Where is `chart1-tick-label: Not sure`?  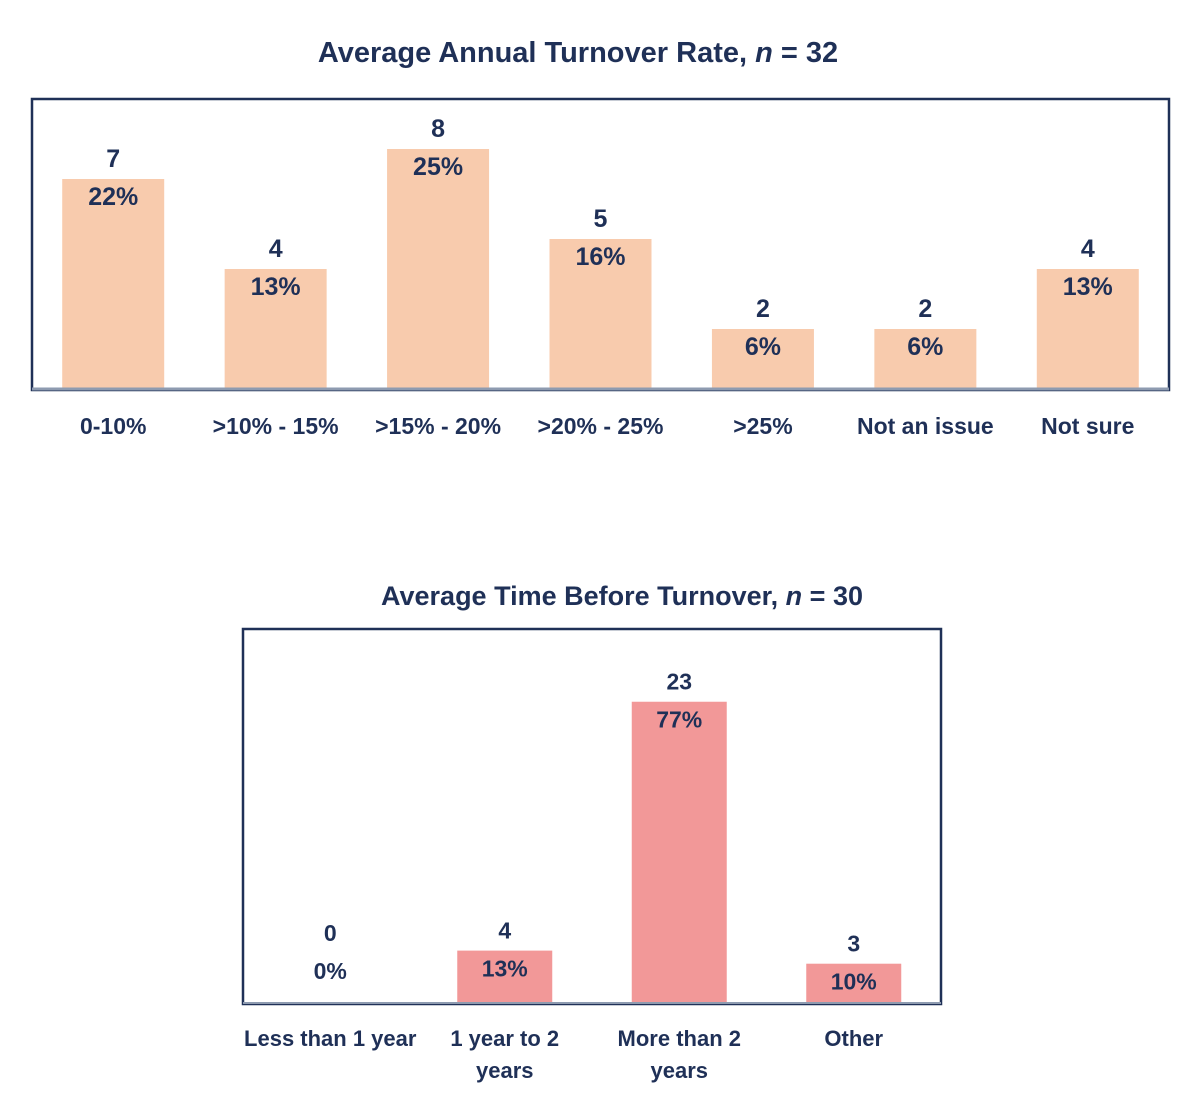
chart1-tick-label: Not sure is located at coordinates (1087, 426).